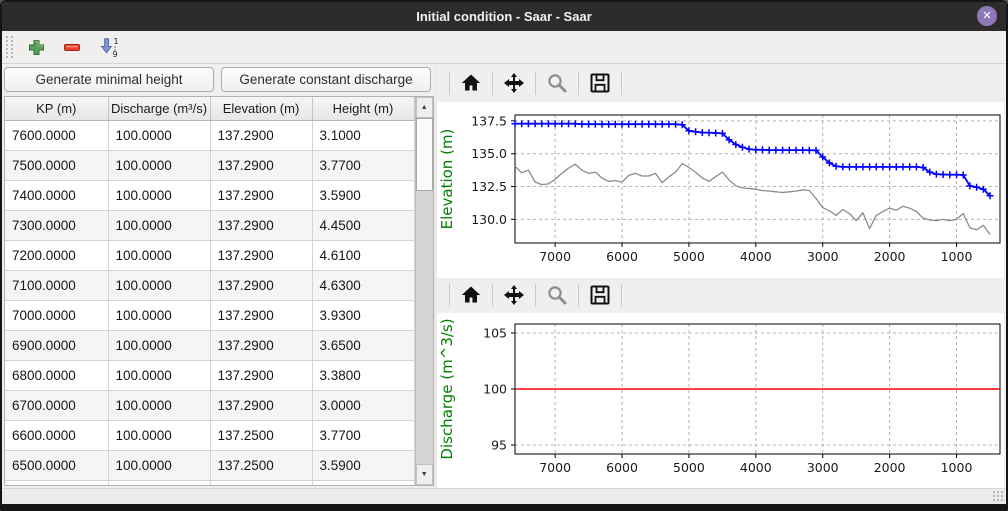 The image size is (1008, 511). What do you see at coordinates (424, 107) in the screenshot?
I see `scroll-up-button: ▲` at bounding box center [424, 107].